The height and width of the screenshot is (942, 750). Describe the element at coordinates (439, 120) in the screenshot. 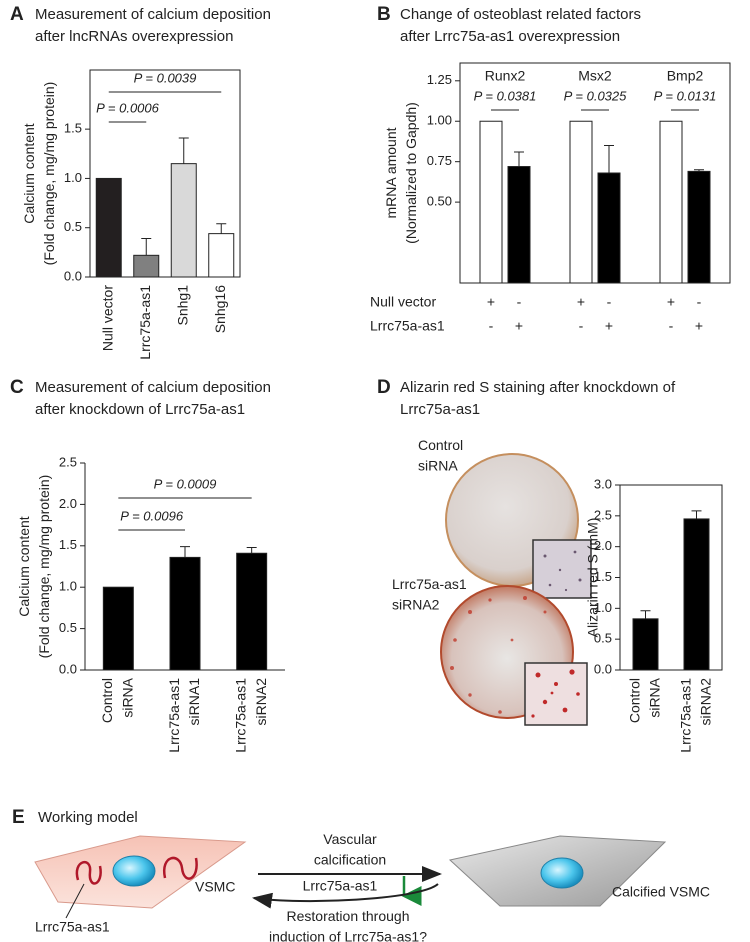

I see `y-tick-label: 1.00` at that location.